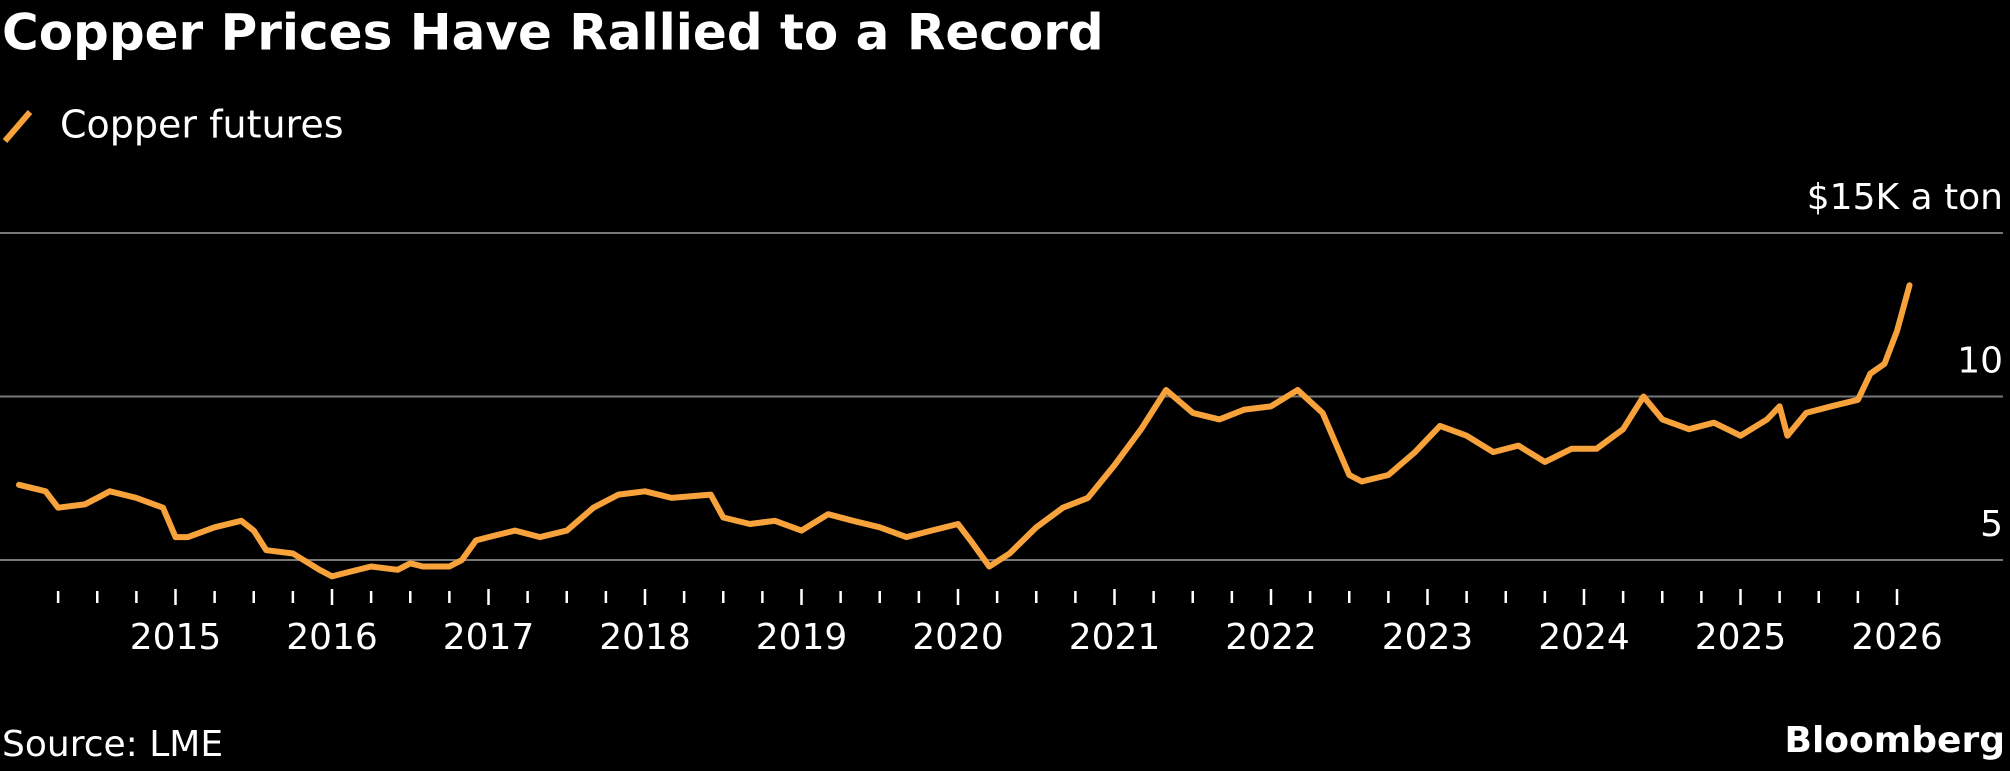 Image resolution: width=2010 pixels, height=771 pixels. Describe the element at coordinates (489, 637) in the screenshot. I see `x-tick-label: 2017` at that location.